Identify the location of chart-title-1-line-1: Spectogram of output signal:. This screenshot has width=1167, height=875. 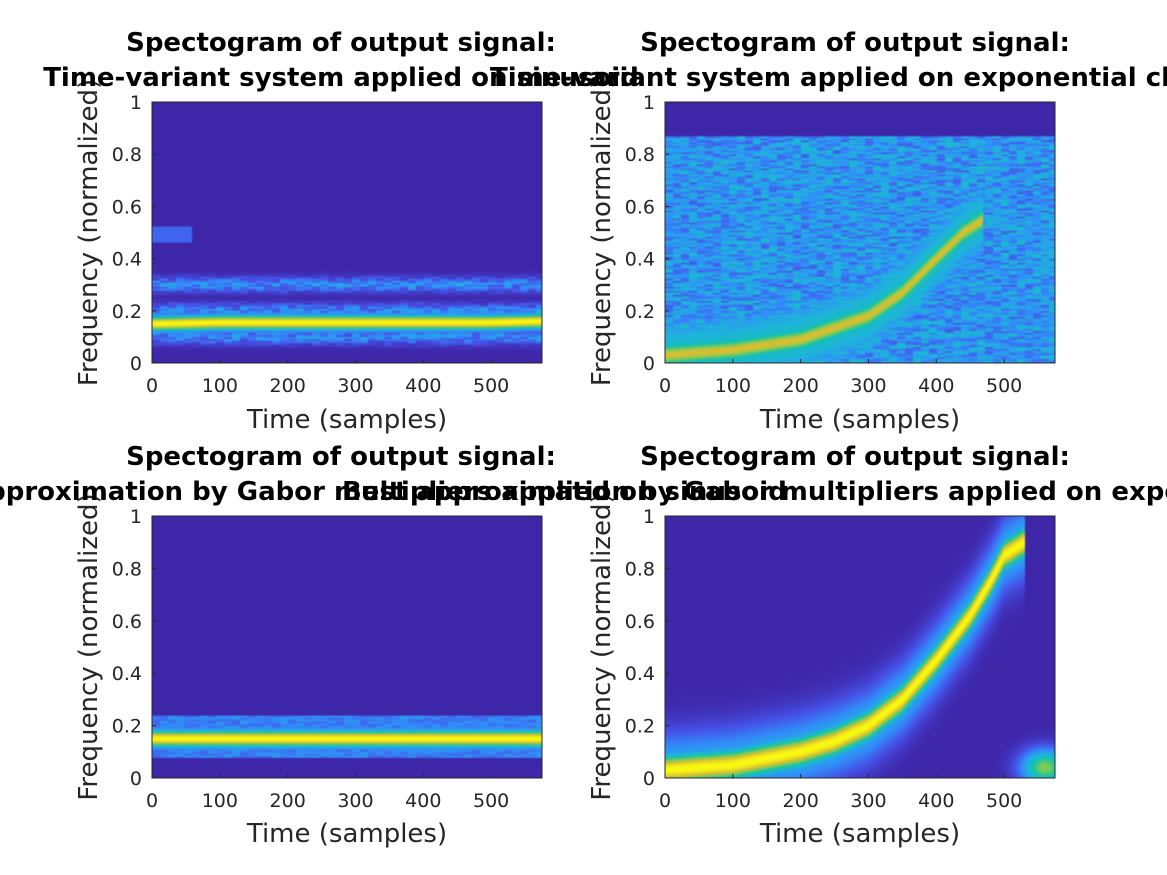
(341, 43).